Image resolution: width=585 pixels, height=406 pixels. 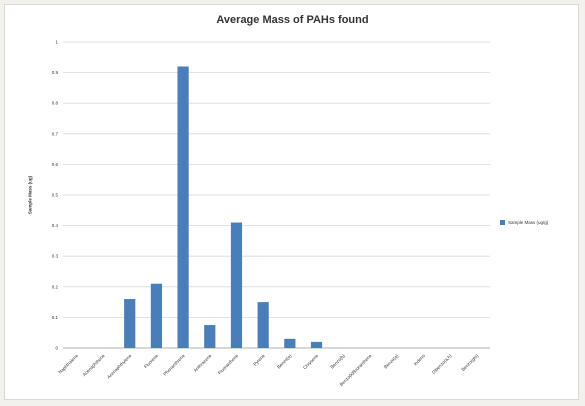 I want to click on x-tick-label: Fluoranthene, so click(x=228, y=364).